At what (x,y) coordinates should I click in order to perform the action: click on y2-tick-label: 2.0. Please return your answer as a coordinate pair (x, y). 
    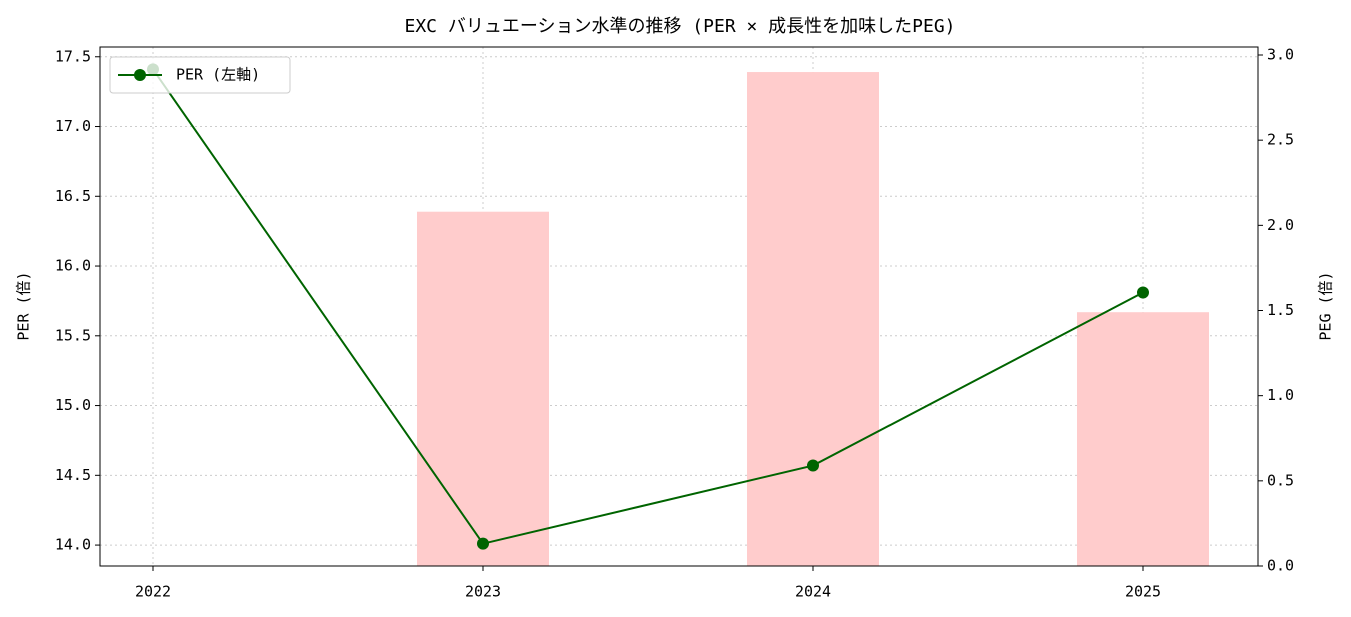
    Looking at the image, I should click on (1280, 225).